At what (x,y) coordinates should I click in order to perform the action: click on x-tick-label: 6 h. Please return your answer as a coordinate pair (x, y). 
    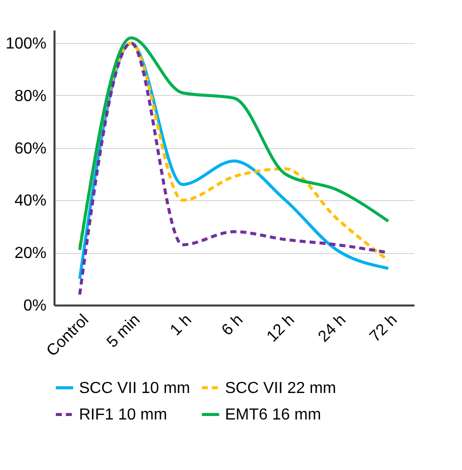
    Looking at the image, I should click on (232, 326).